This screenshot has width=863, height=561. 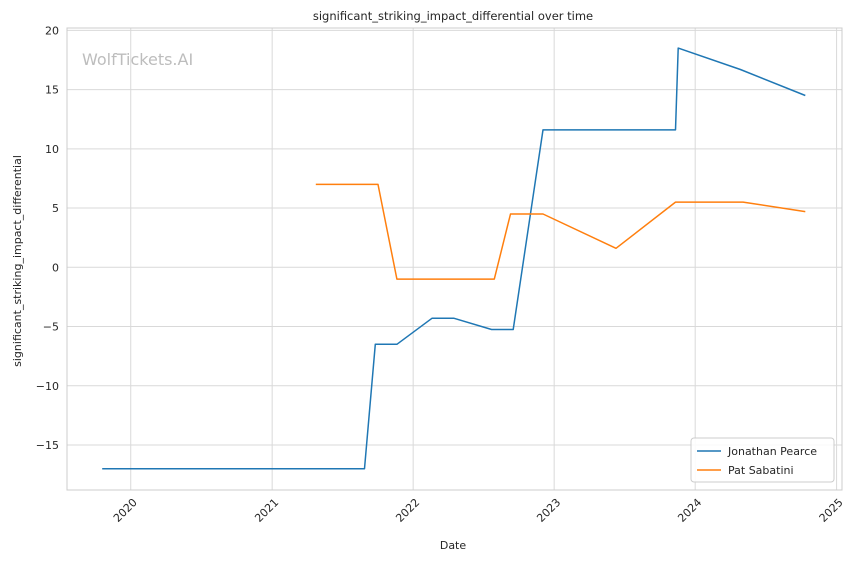 What do you see at coordinates (55, 208) in the screenshot?
I see `y-tick-label: 5` at bounding box center [55, 208].